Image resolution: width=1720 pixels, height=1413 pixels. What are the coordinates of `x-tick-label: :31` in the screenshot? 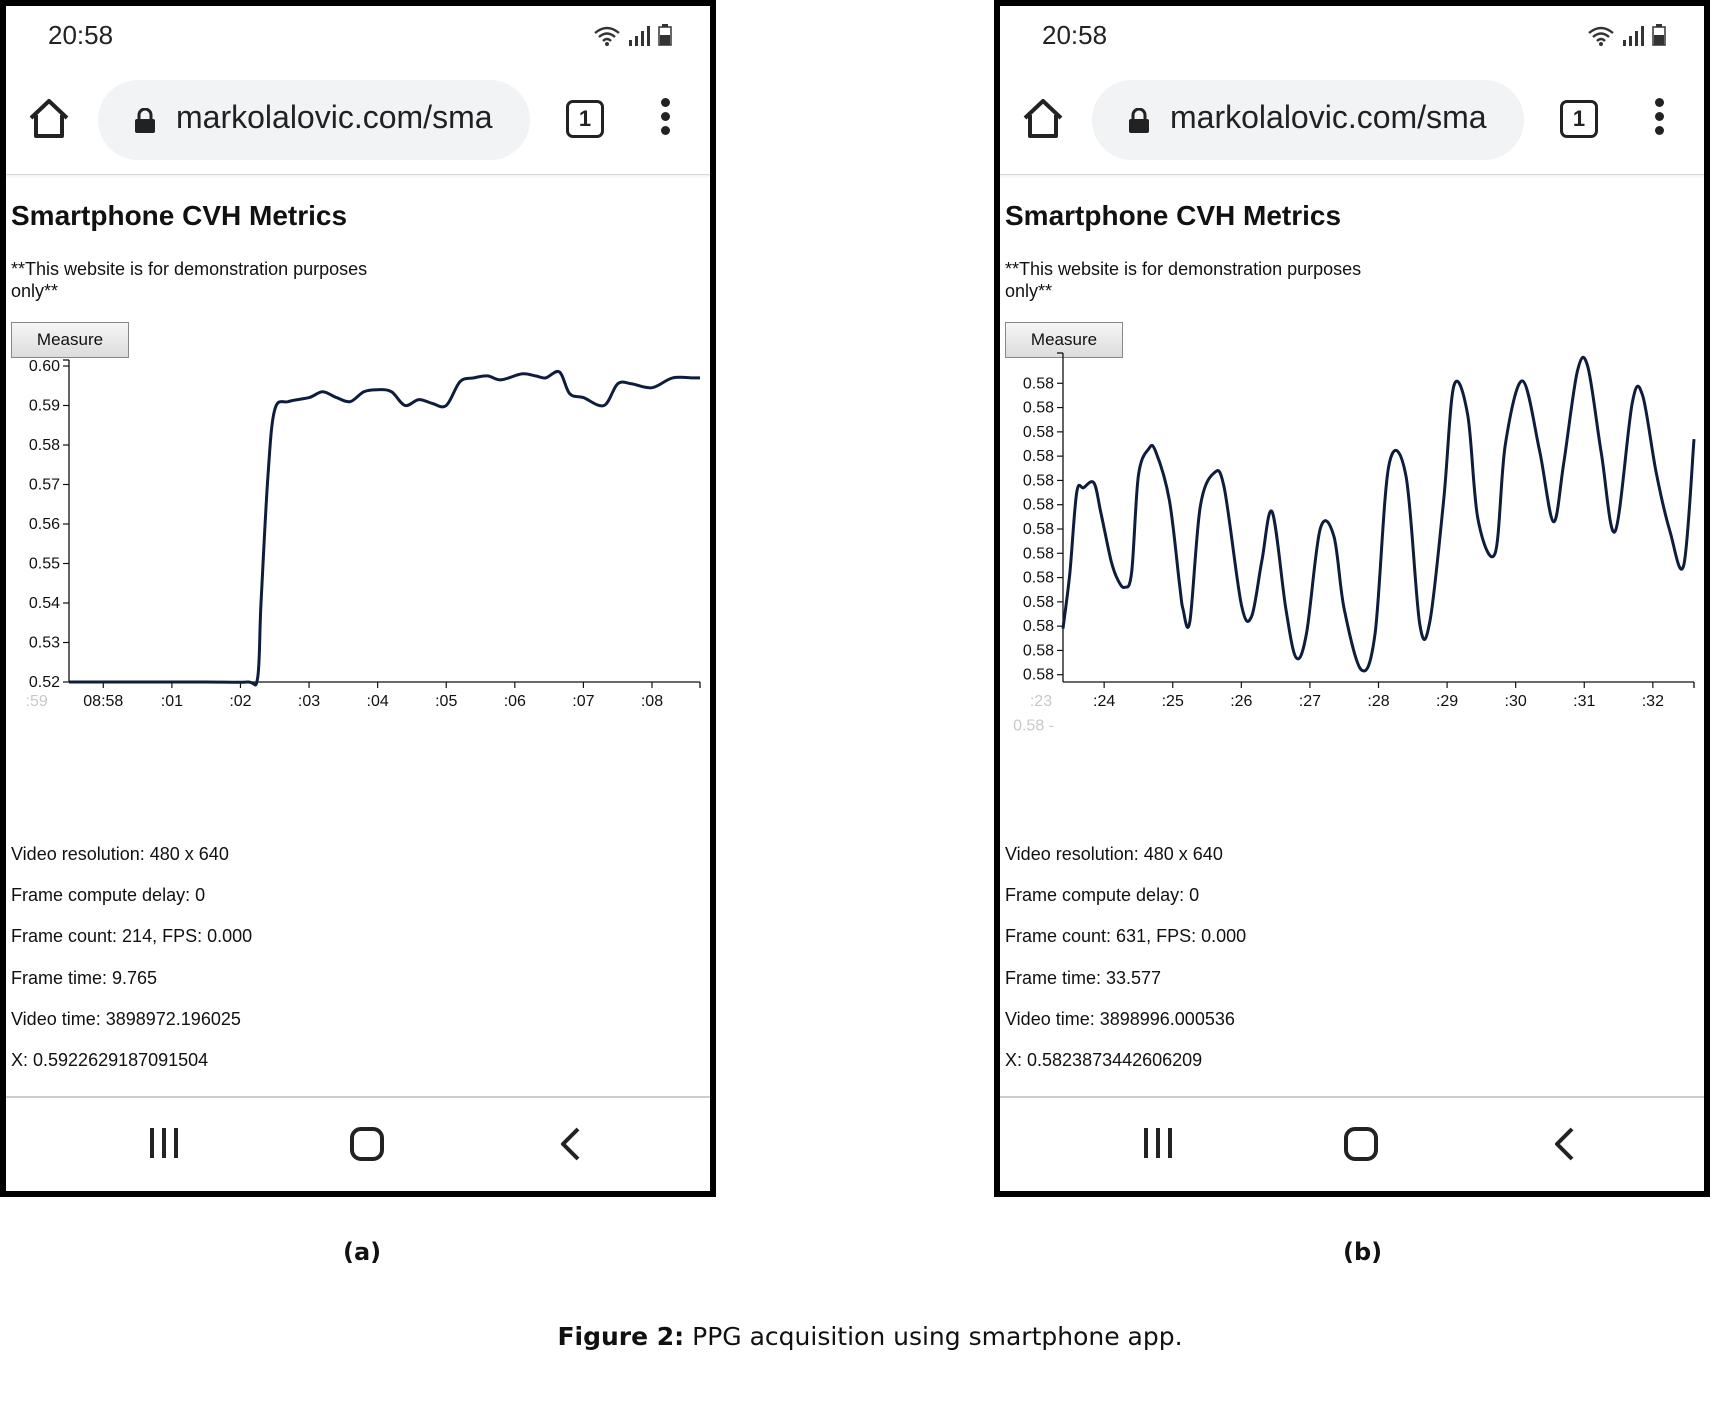 It's located at (1584, 701).